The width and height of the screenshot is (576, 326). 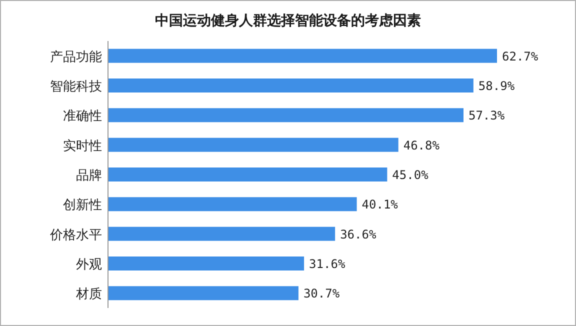 I want to click on data-label: 58.9%, so click(x=497, y=86).